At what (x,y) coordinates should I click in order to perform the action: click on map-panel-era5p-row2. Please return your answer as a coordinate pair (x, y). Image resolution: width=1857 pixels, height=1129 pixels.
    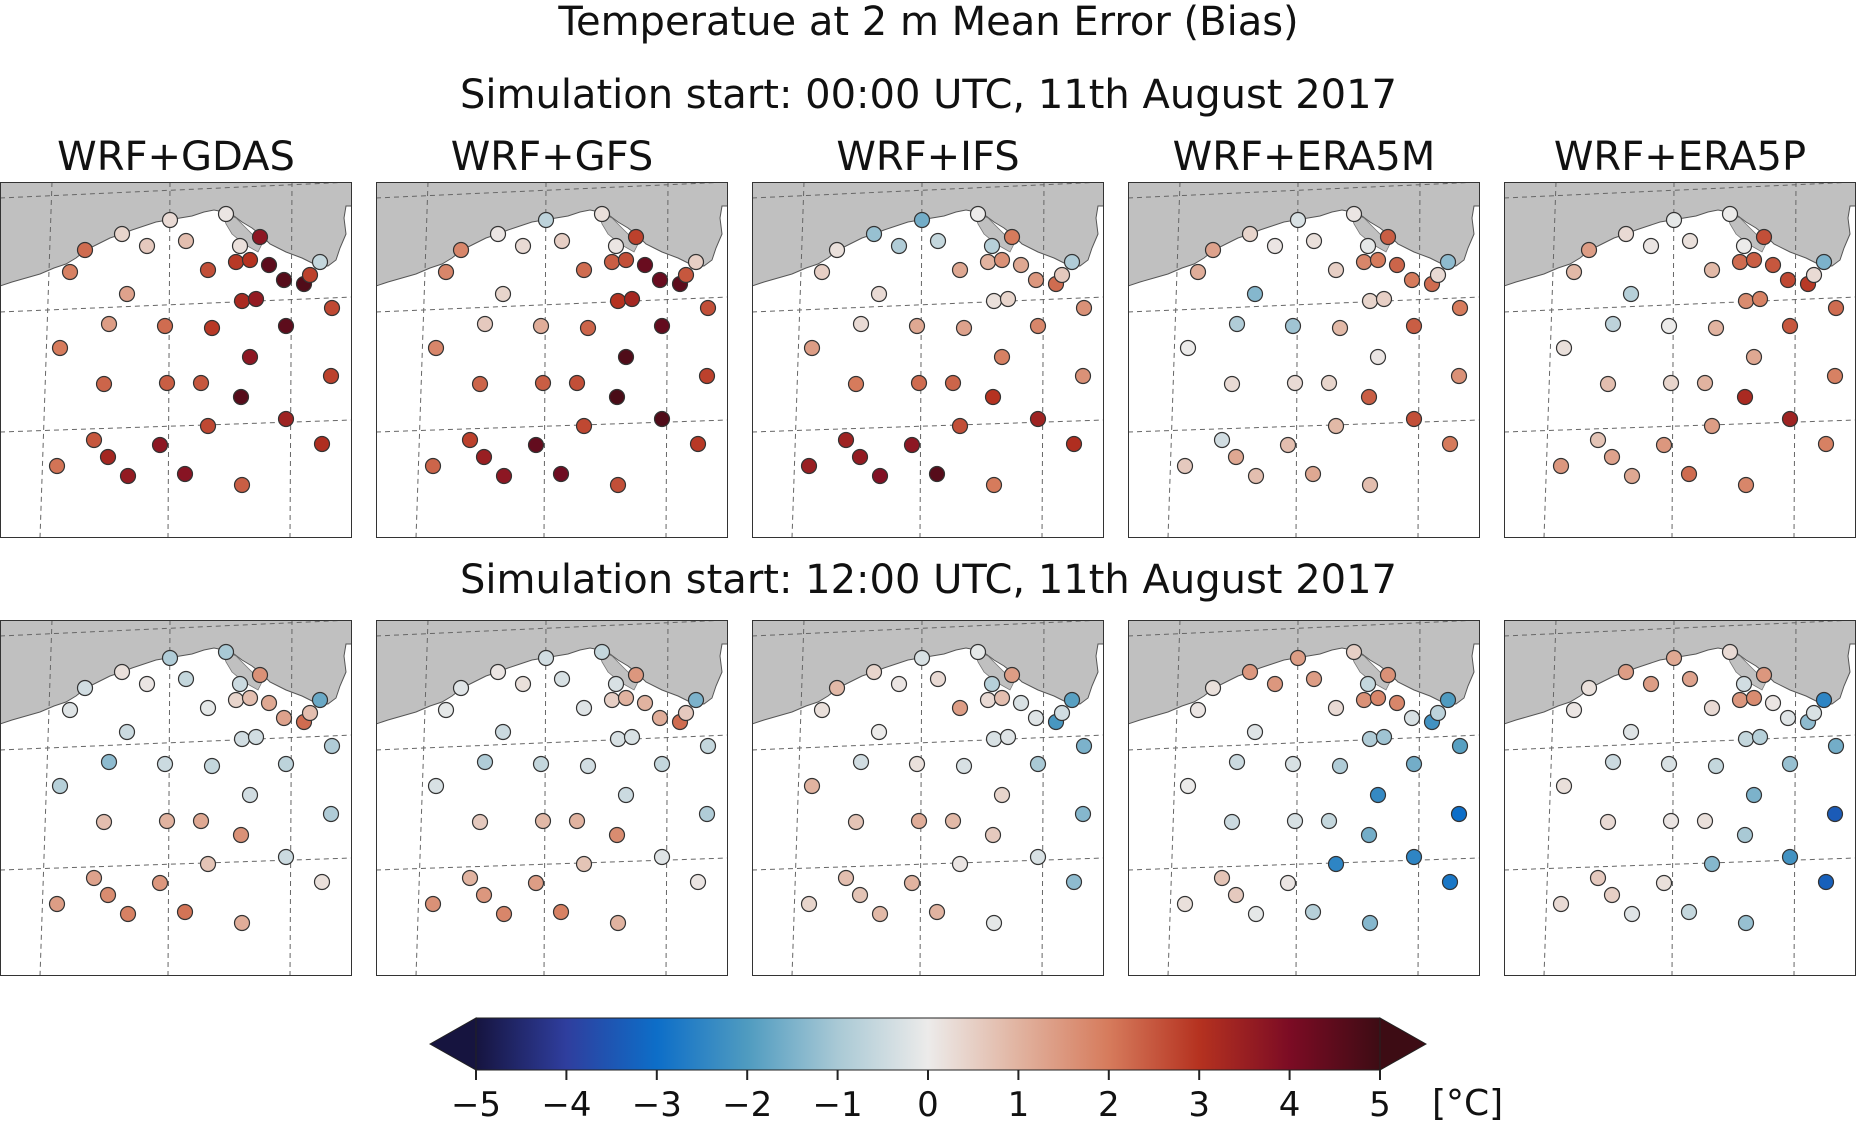
    Looking at the image, I should click on (1680, 798).